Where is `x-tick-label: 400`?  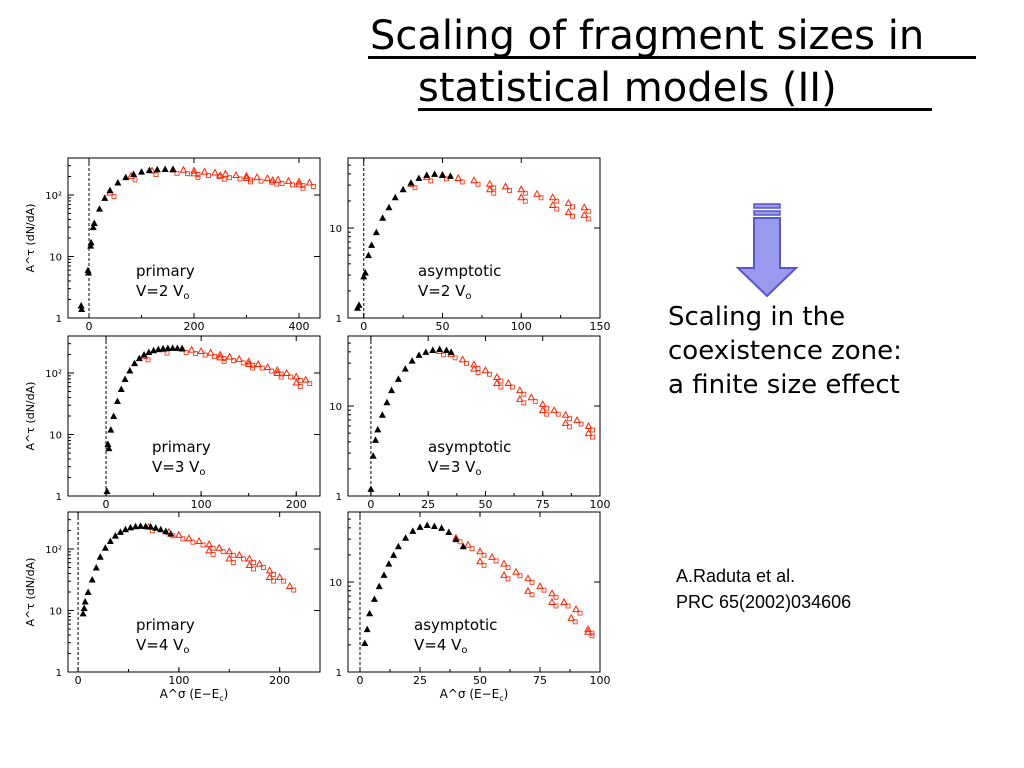
x-tick-label: 400 is located at coordinates (299, 326).